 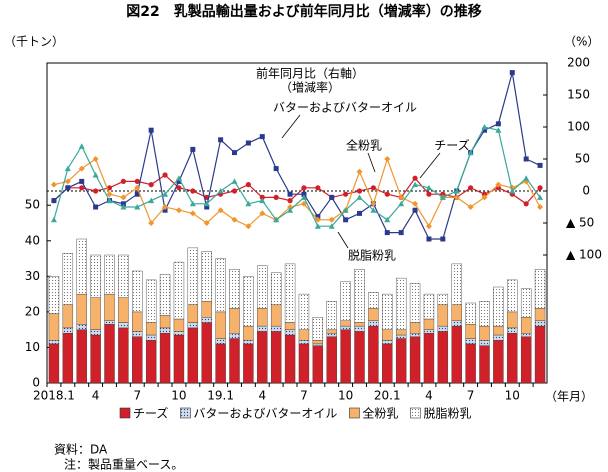 I want to click on line-label: チーズ, so click(x=451, y=145).